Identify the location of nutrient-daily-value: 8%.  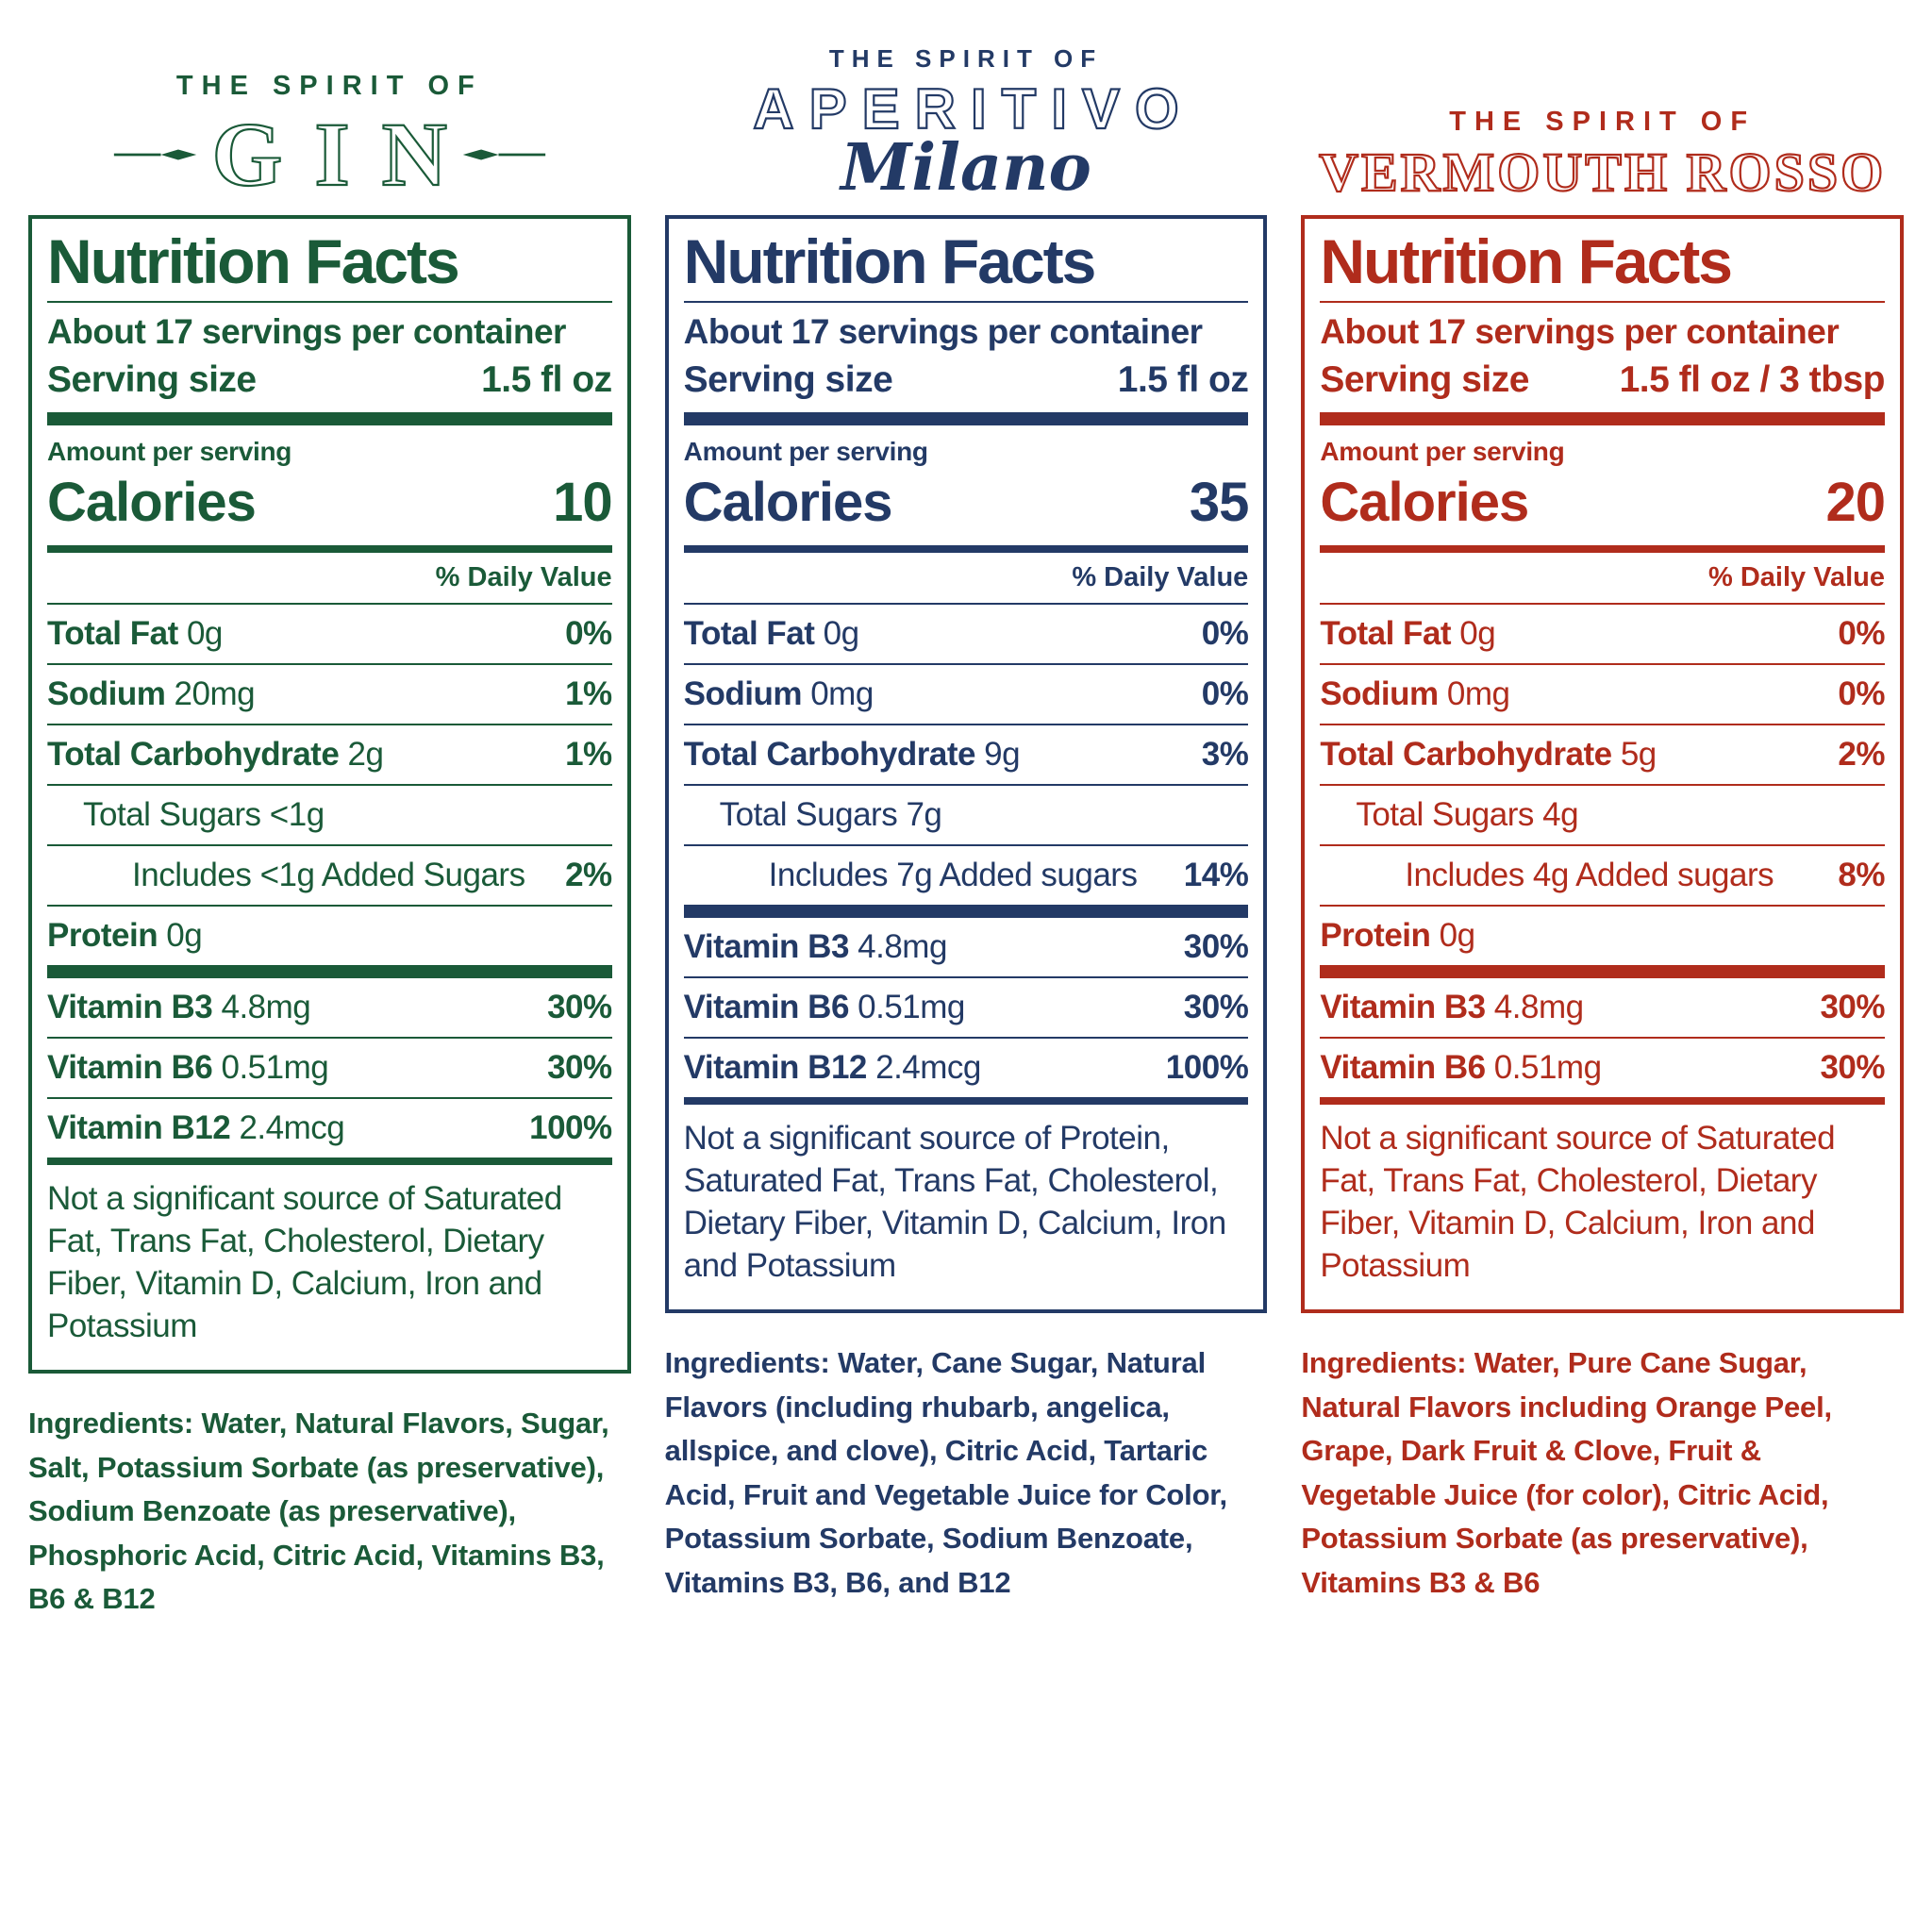
(1861, 876).